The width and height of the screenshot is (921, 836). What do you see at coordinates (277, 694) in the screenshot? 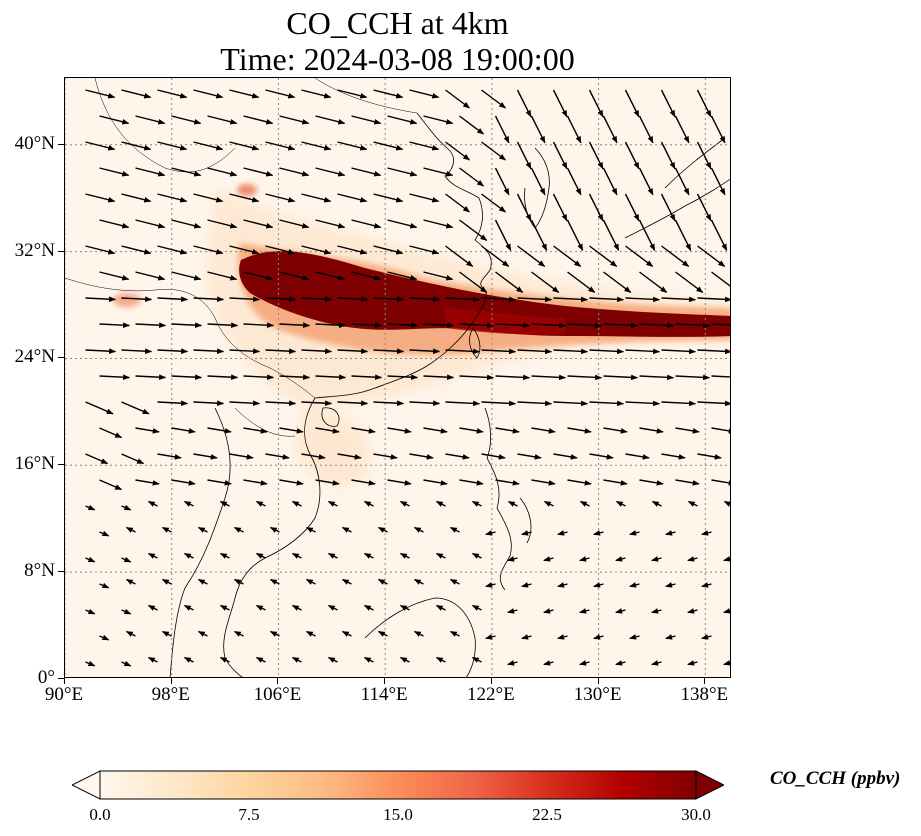
I see `lon-tick-label: 106°E` at bounding box center [277, 694].